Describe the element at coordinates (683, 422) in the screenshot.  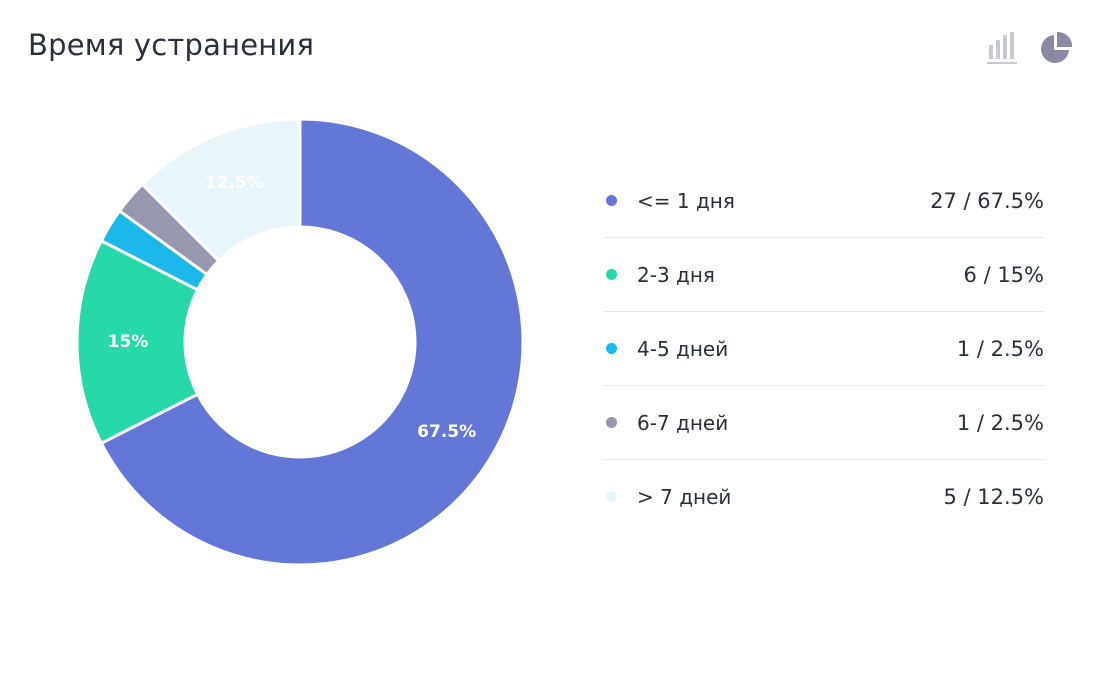
I see `legend-label: 6-7 дней` at that location.